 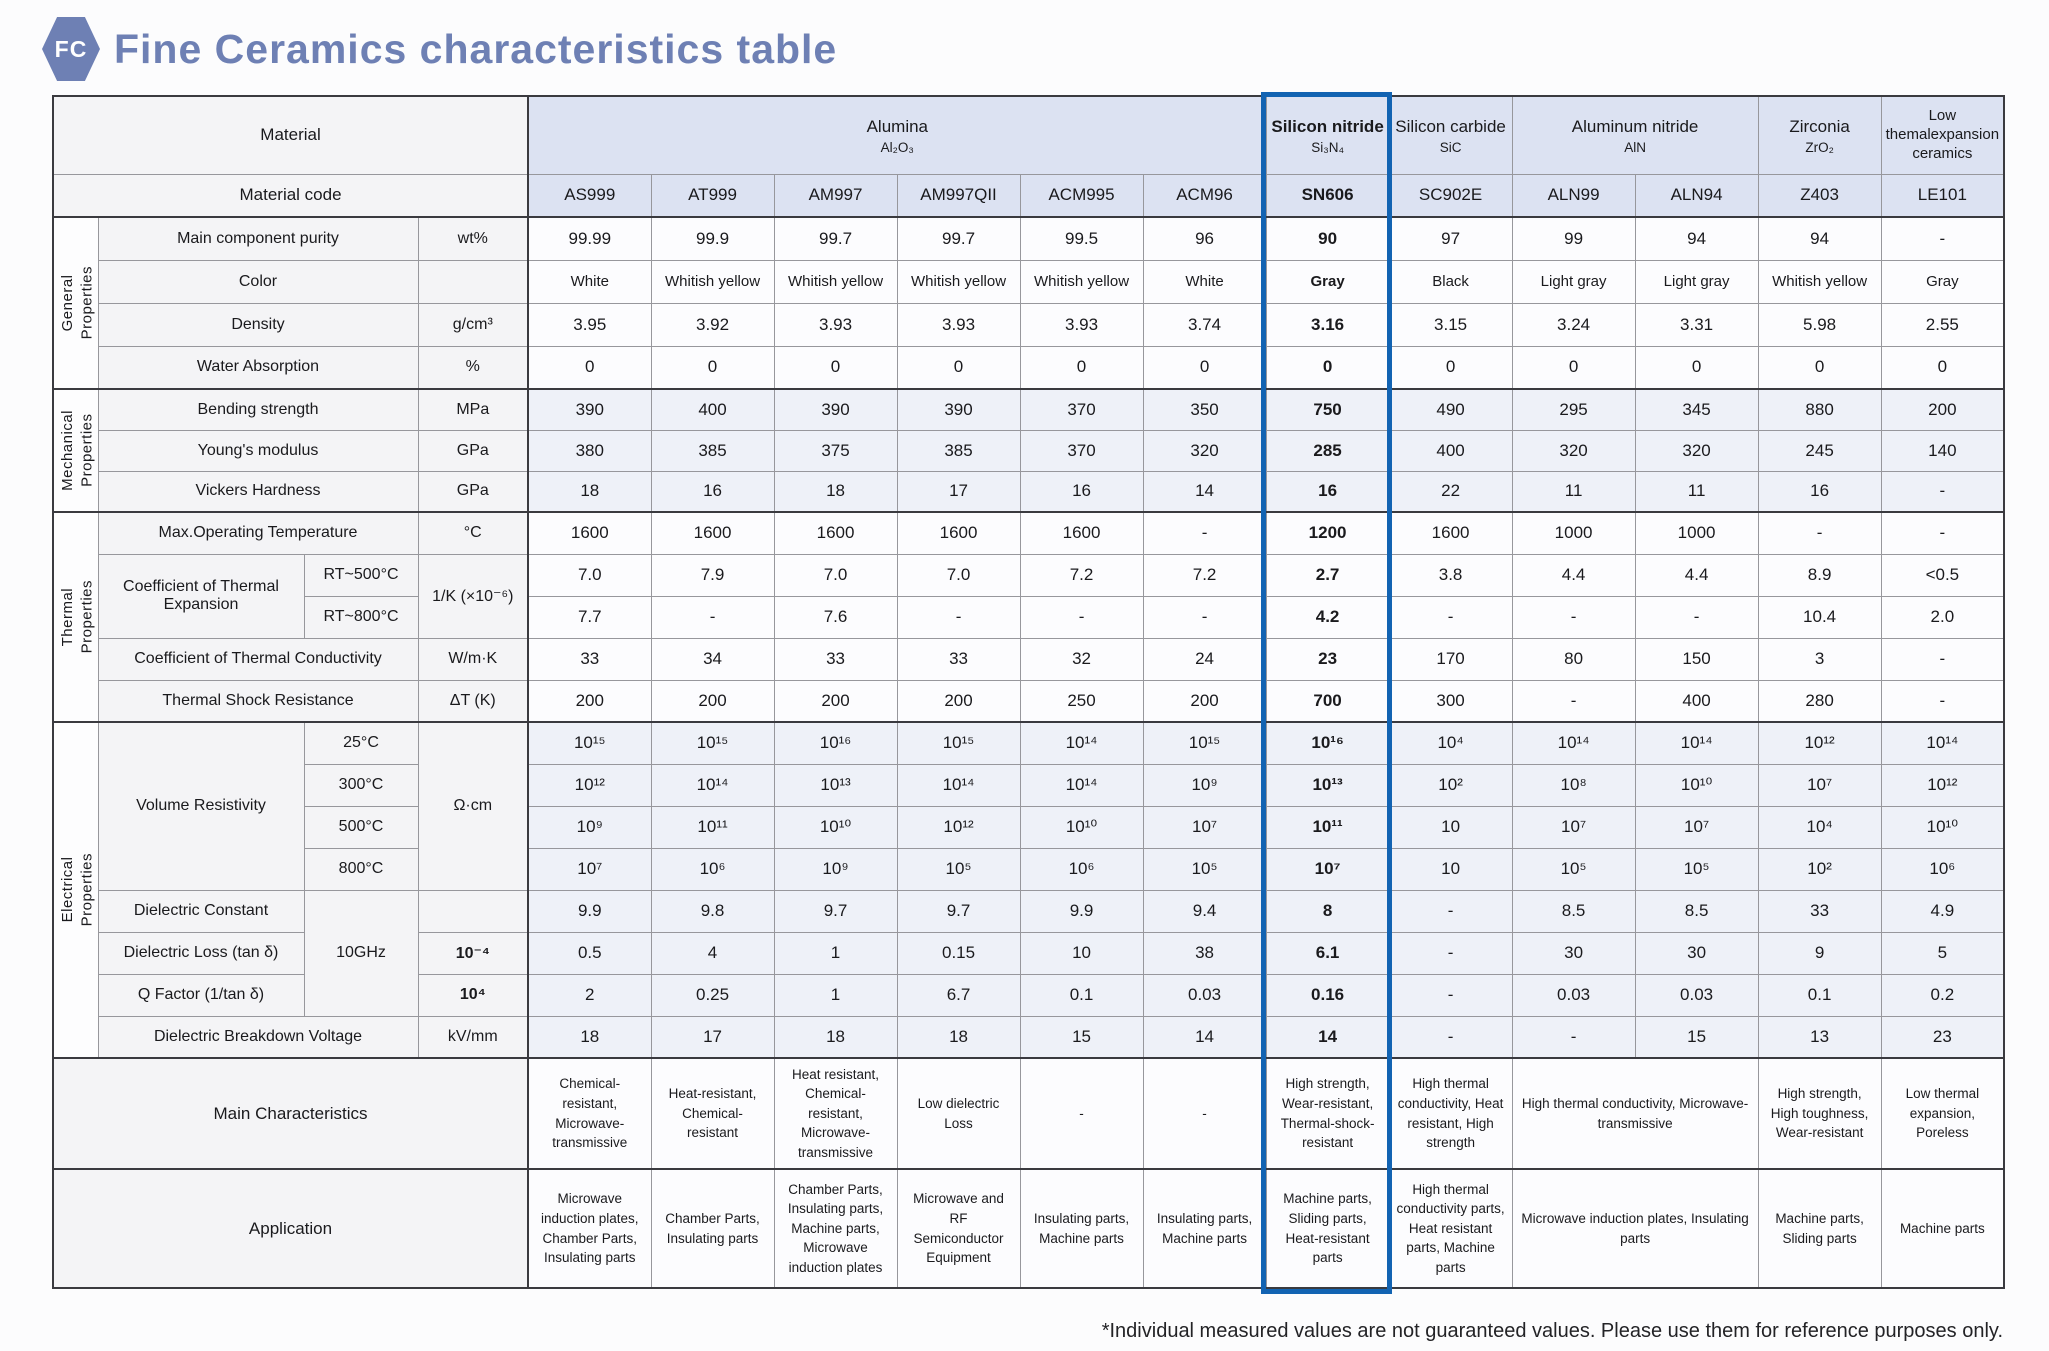 I want to click on row-unit: %, so click(x=473, y=367).